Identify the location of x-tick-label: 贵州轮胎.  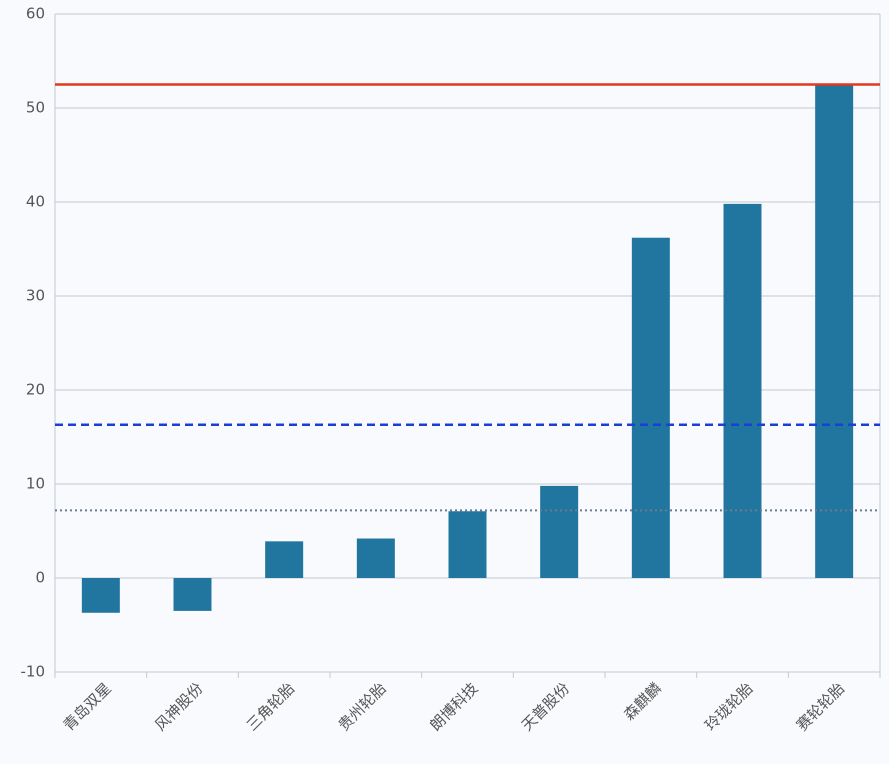
(362, 706).